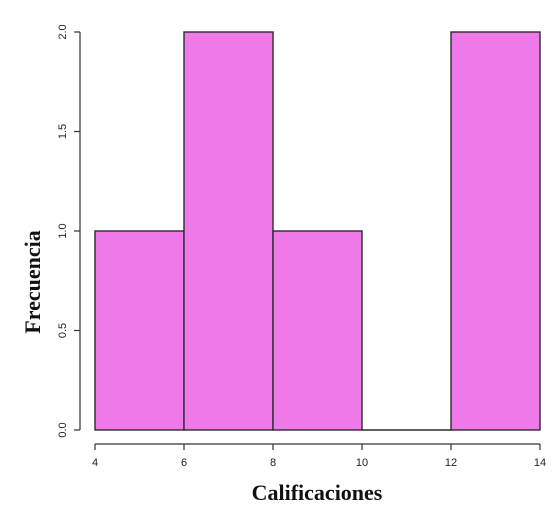  I want to click on y-tick-label-2: 1.0, so click(63, 230).